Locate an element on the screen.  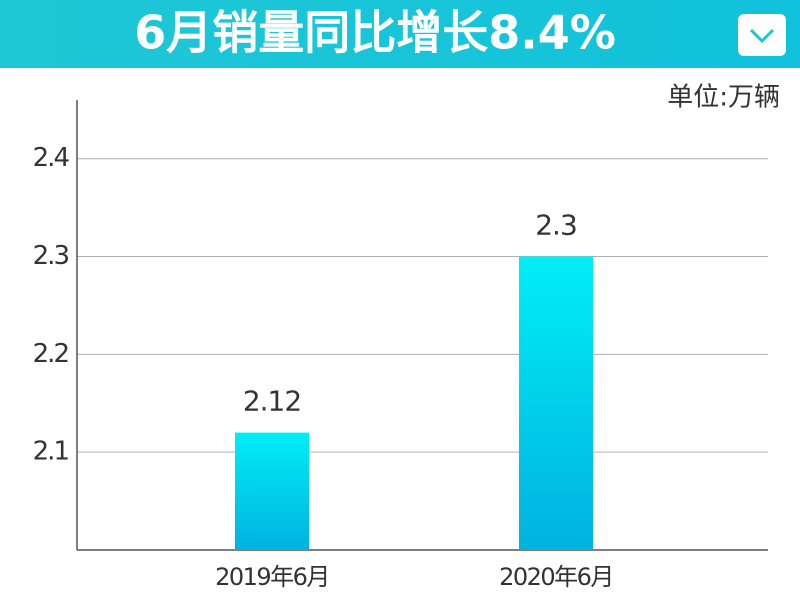
dropdown-box is located at coordinates (762, 35).